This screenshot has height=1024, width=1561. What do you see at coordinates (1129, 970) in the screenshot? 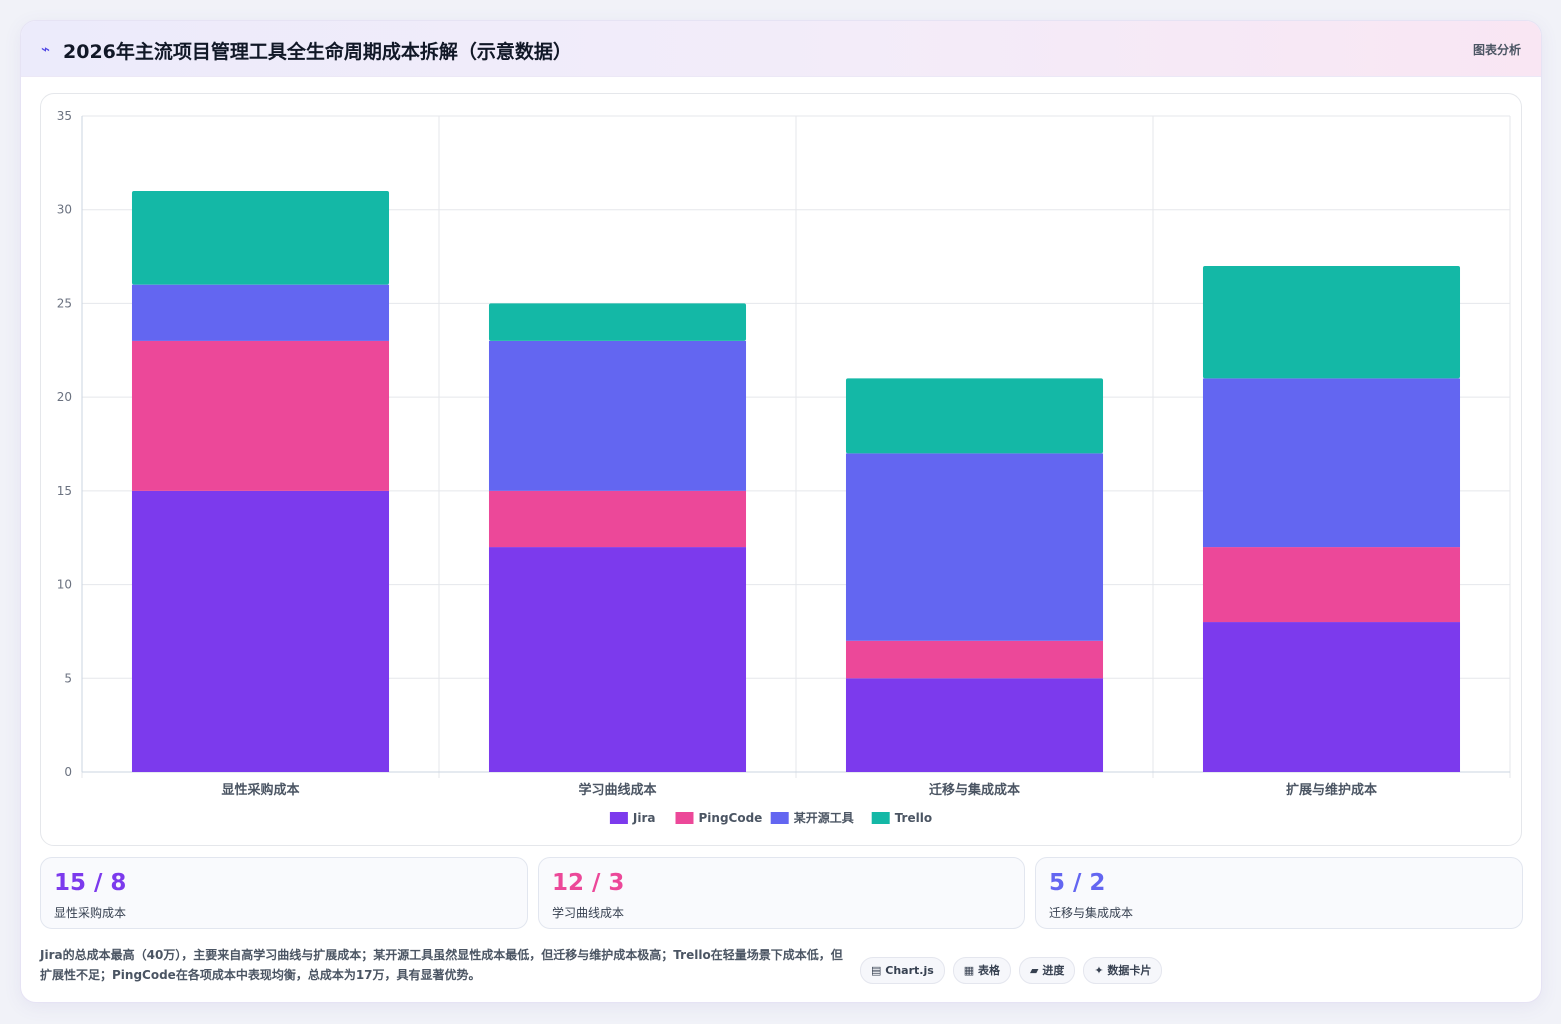
I see `tag-label: 数据卡片` at bounding box center [1129, 970].